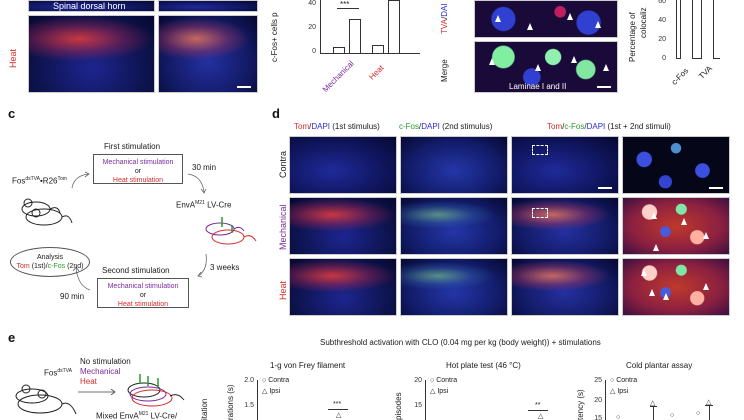 The image size is (744, 420). I want to click on e-chart2-legend-ipsi: △ Ipsi, so click(439, 391).